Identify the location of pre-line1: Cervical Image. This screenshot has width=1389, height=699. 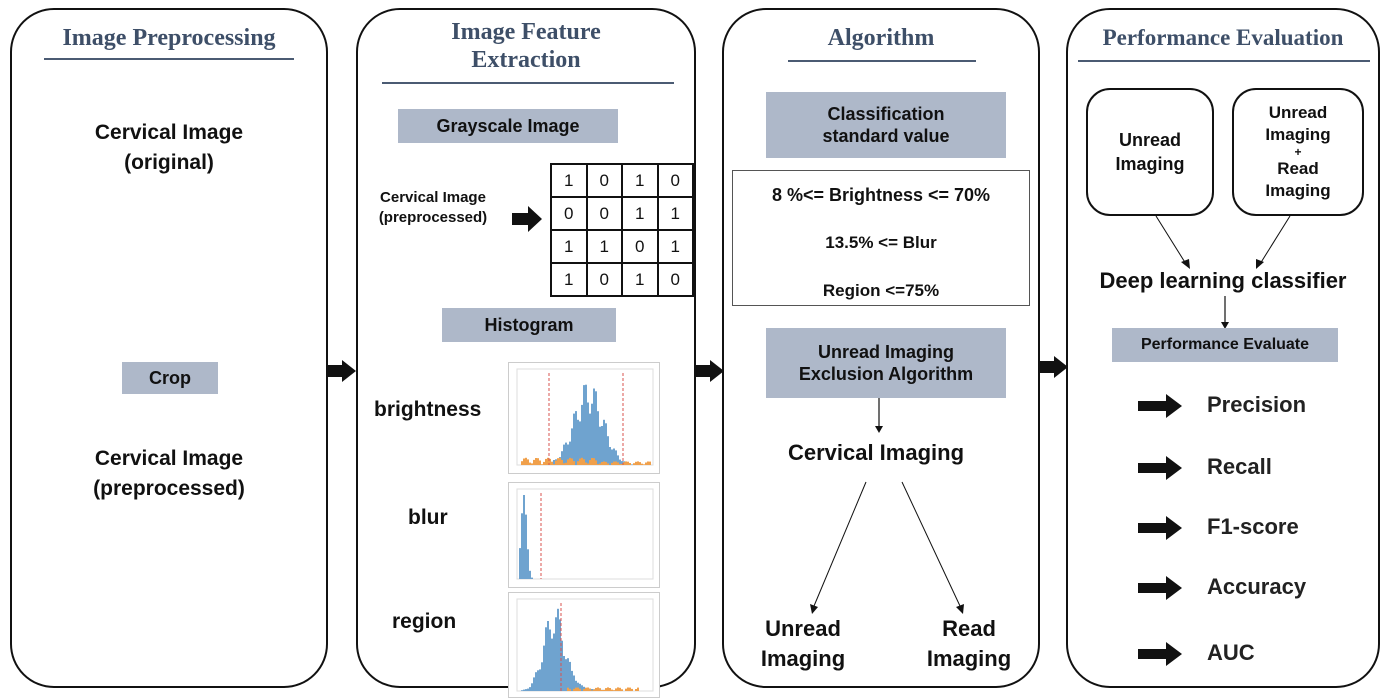
(169, 458).